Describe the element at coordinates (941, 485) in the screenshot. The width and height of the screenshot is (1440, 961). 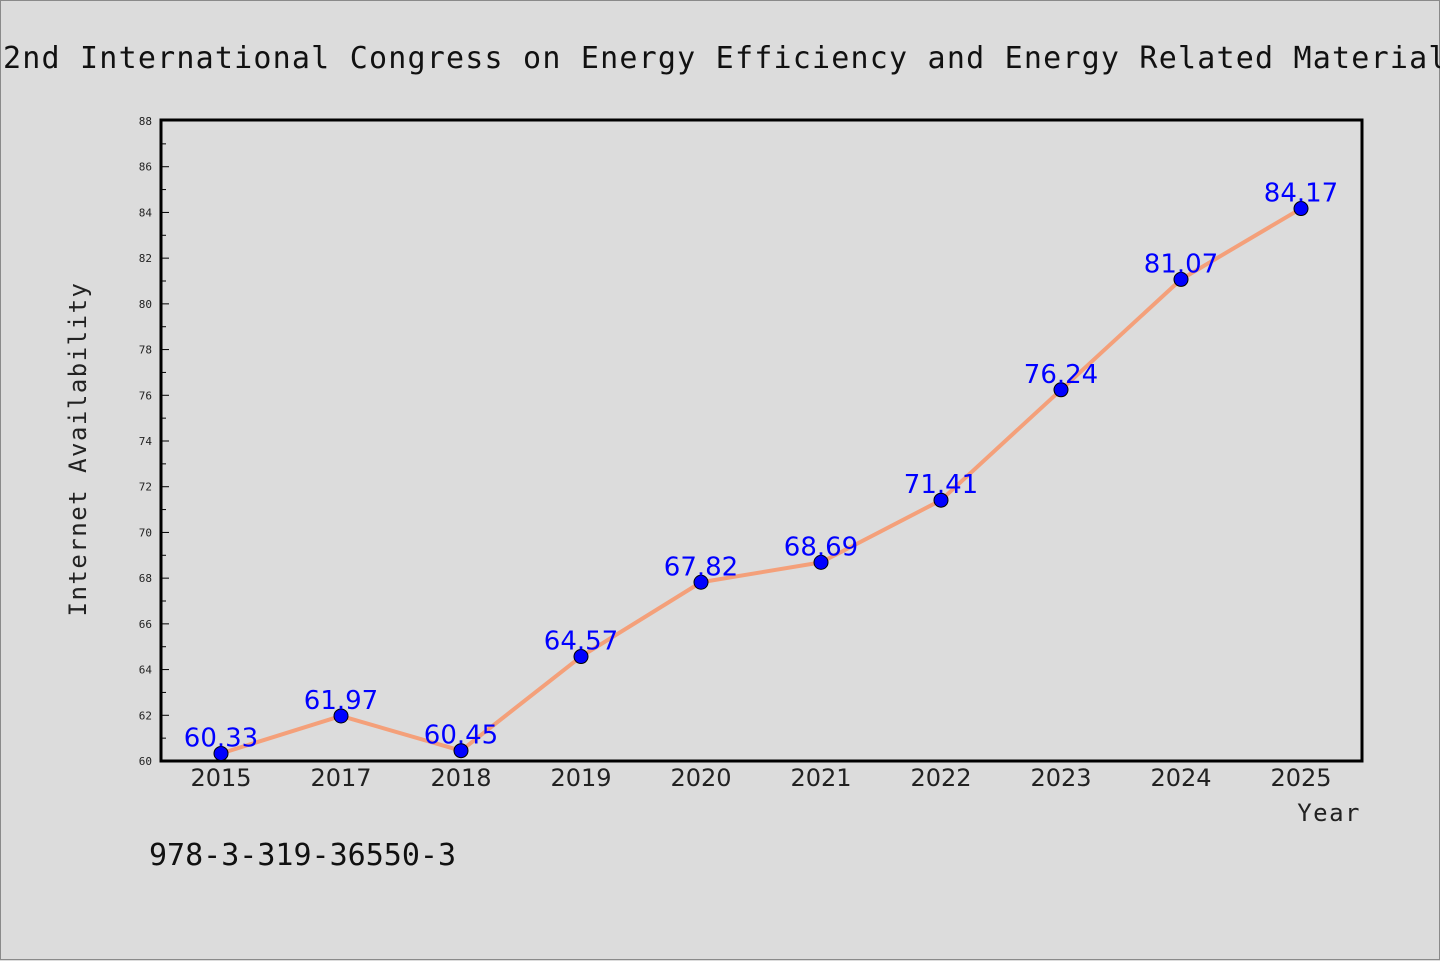
I see `data-label: 71.41` at that location.